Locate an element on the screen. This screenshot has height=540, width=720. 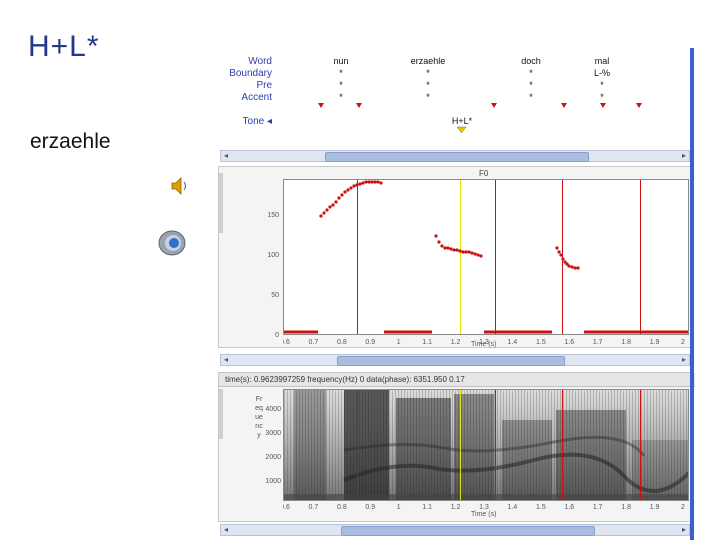
boundary-cell: L-% is located at coordinates (601, 73).